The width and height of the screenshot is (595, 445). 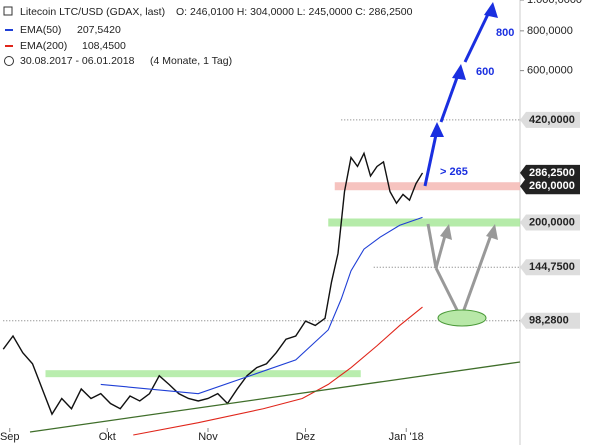 What do you see at coordinates (208, 437) in the screenshot?
I see `x-tick-label: Nov` at bounding box center [208, 437].